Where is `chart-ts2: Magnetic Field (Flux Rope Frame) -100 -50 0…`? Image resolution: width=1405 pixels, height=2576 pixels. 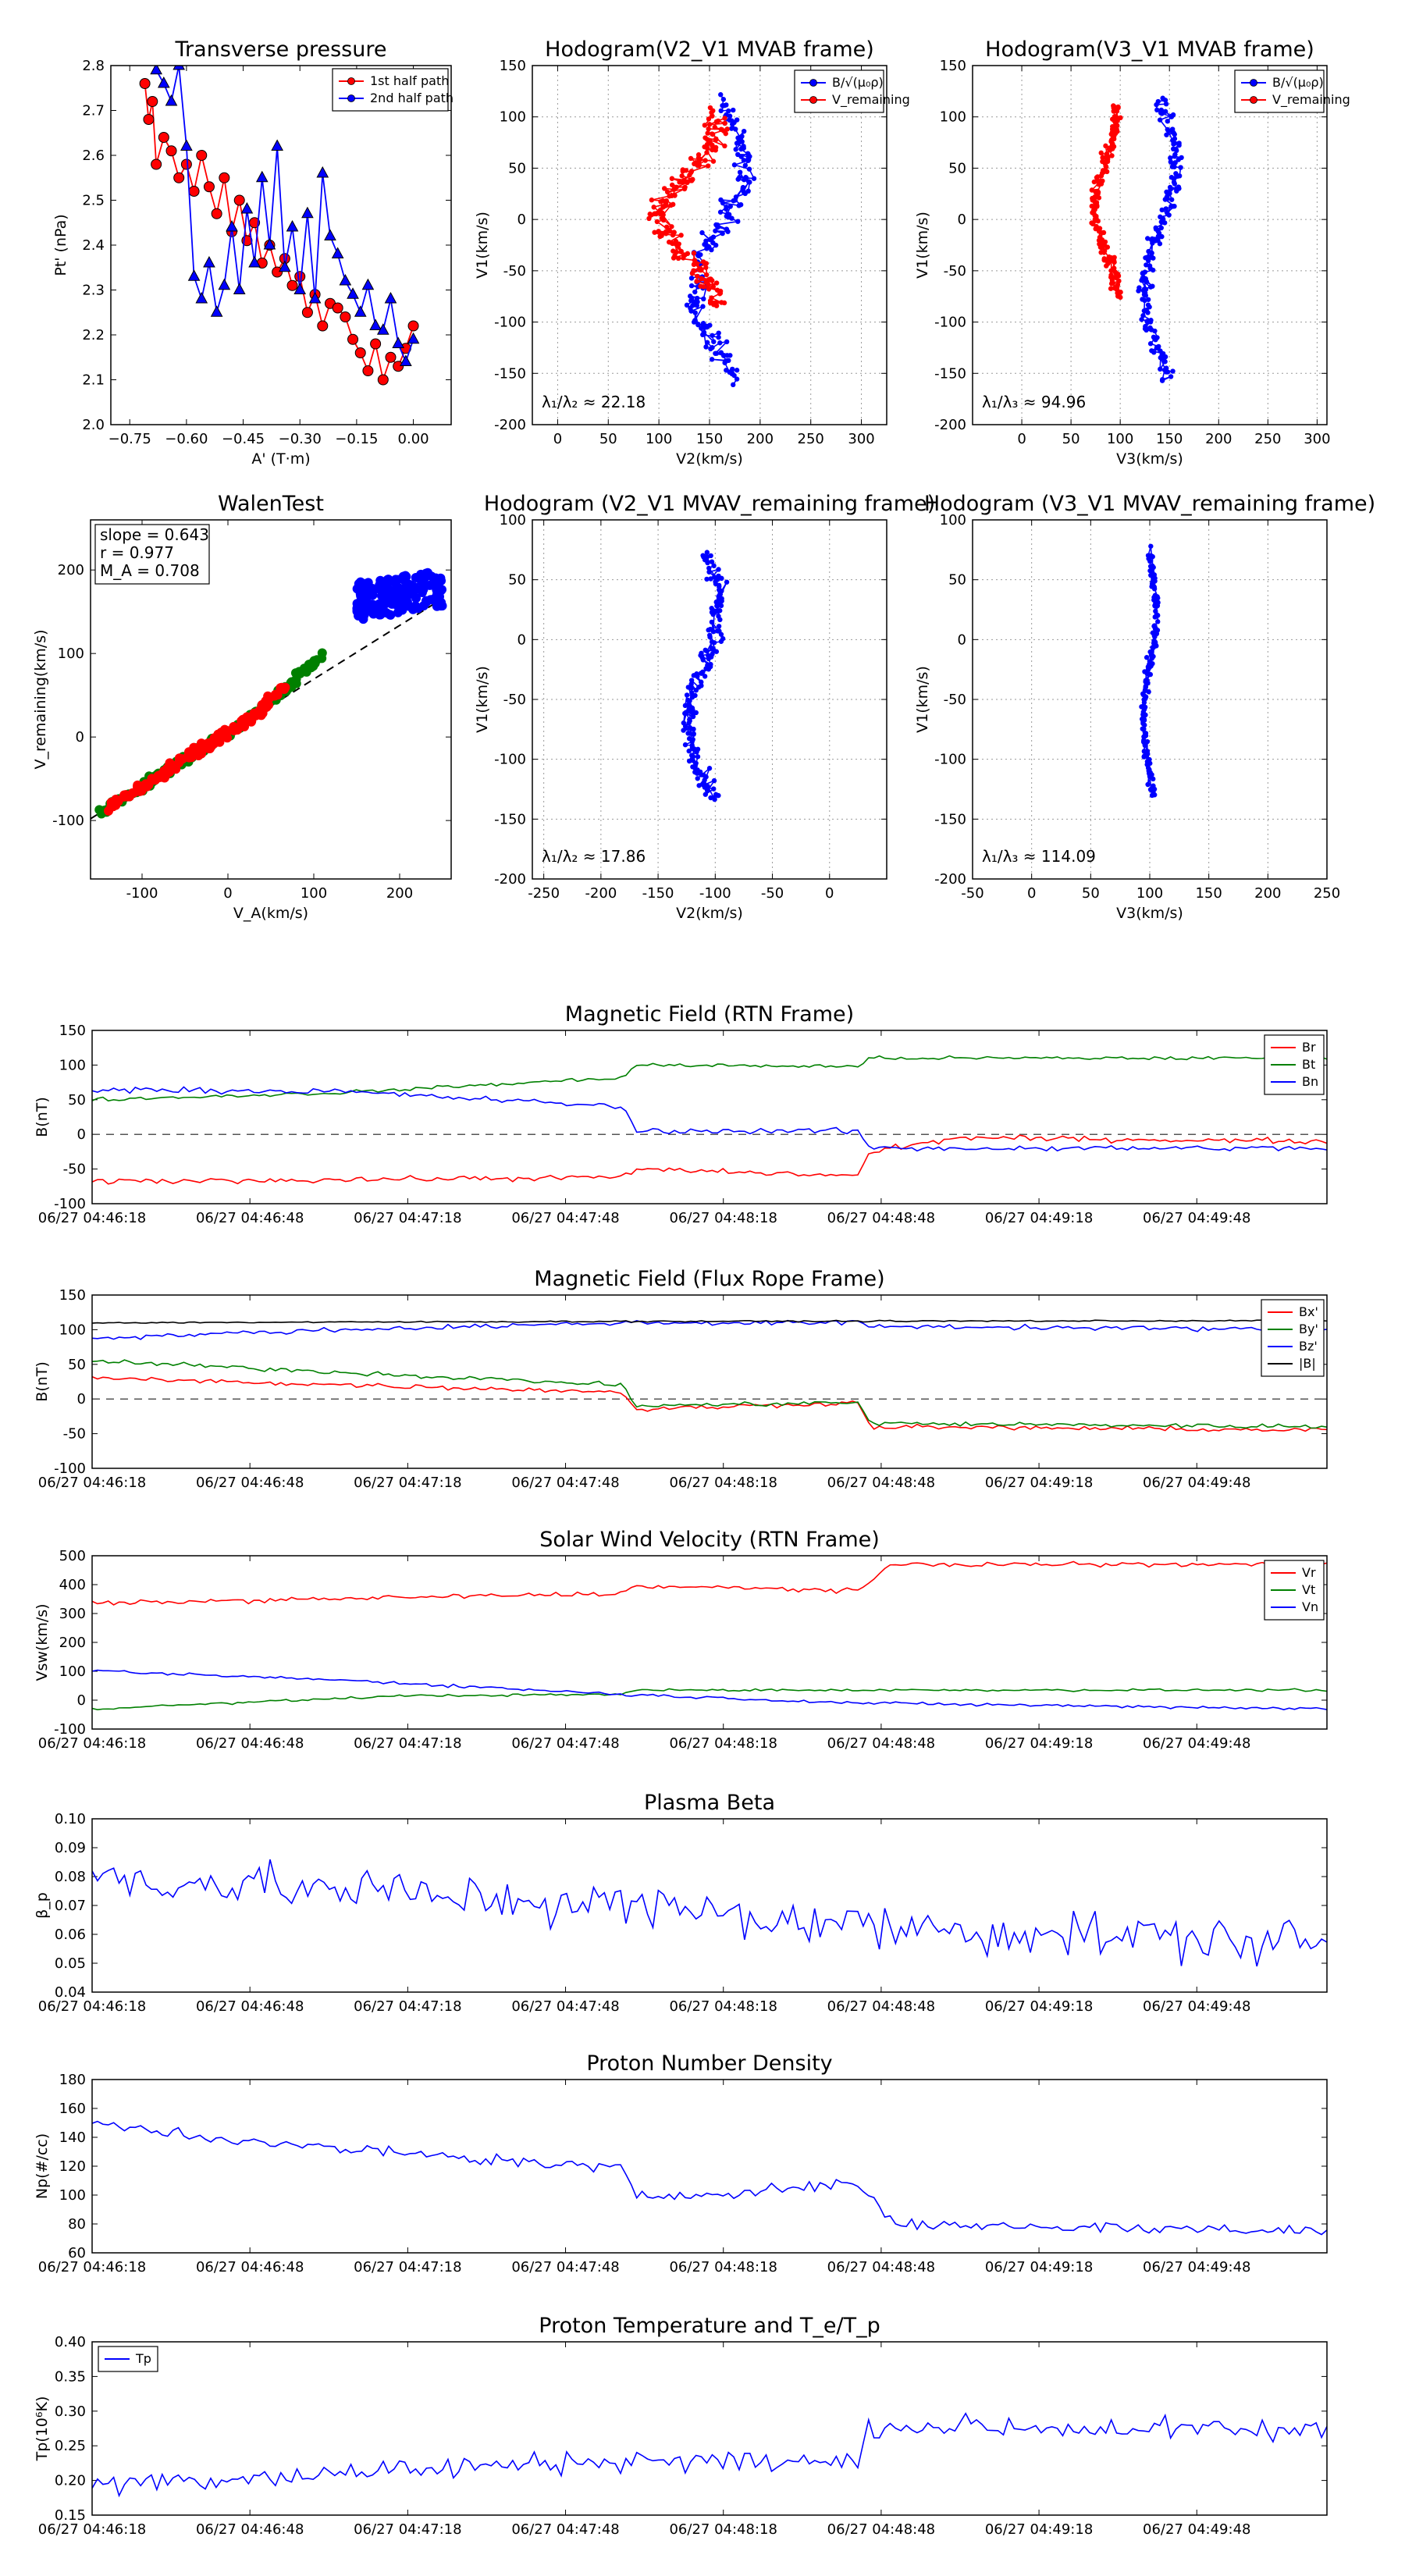
chart-ts2: Magnetic Field (Flux Rope Frame) -100 -50 0… is located at coordinates (681, 1379).